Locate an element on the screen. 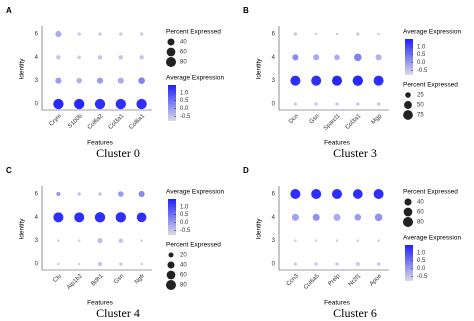 The image size is (474, 321). x-tick-label: Col6a2 is located at coordinates (96, 122).